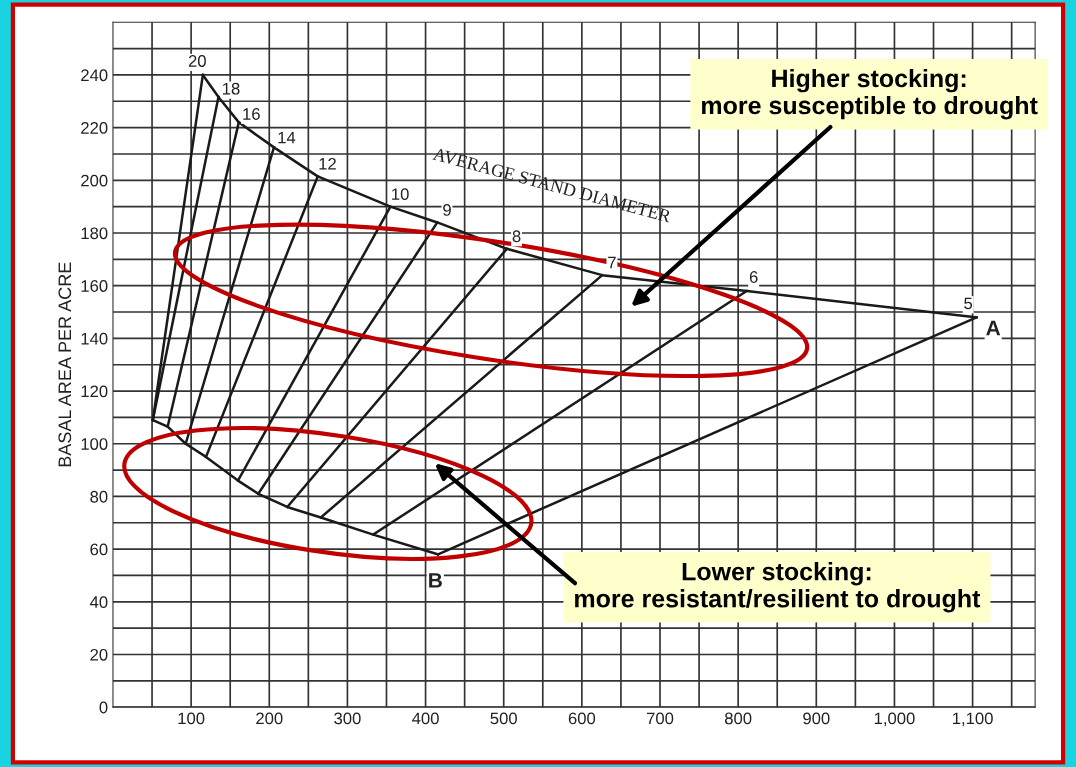  What do you see at coordinates (447, 210) in the screenshot?
I see `annotation: 9` at bounding box center [447, 210].